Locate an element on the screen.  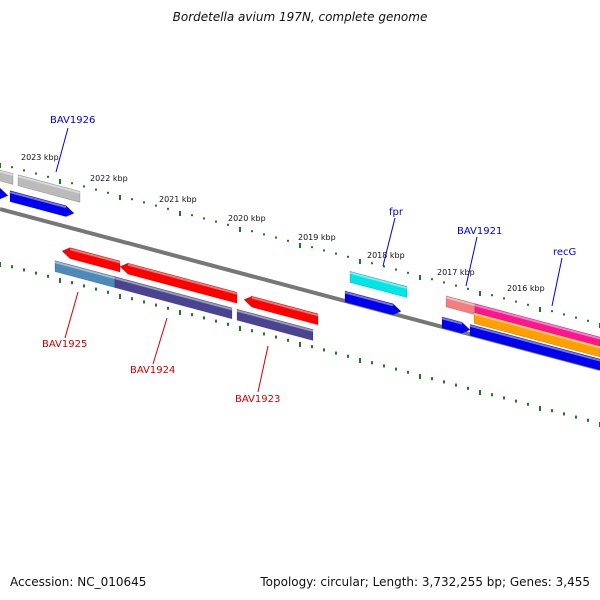
accession-text: Accession: NC_010645 is located at coordinates (78, 582).